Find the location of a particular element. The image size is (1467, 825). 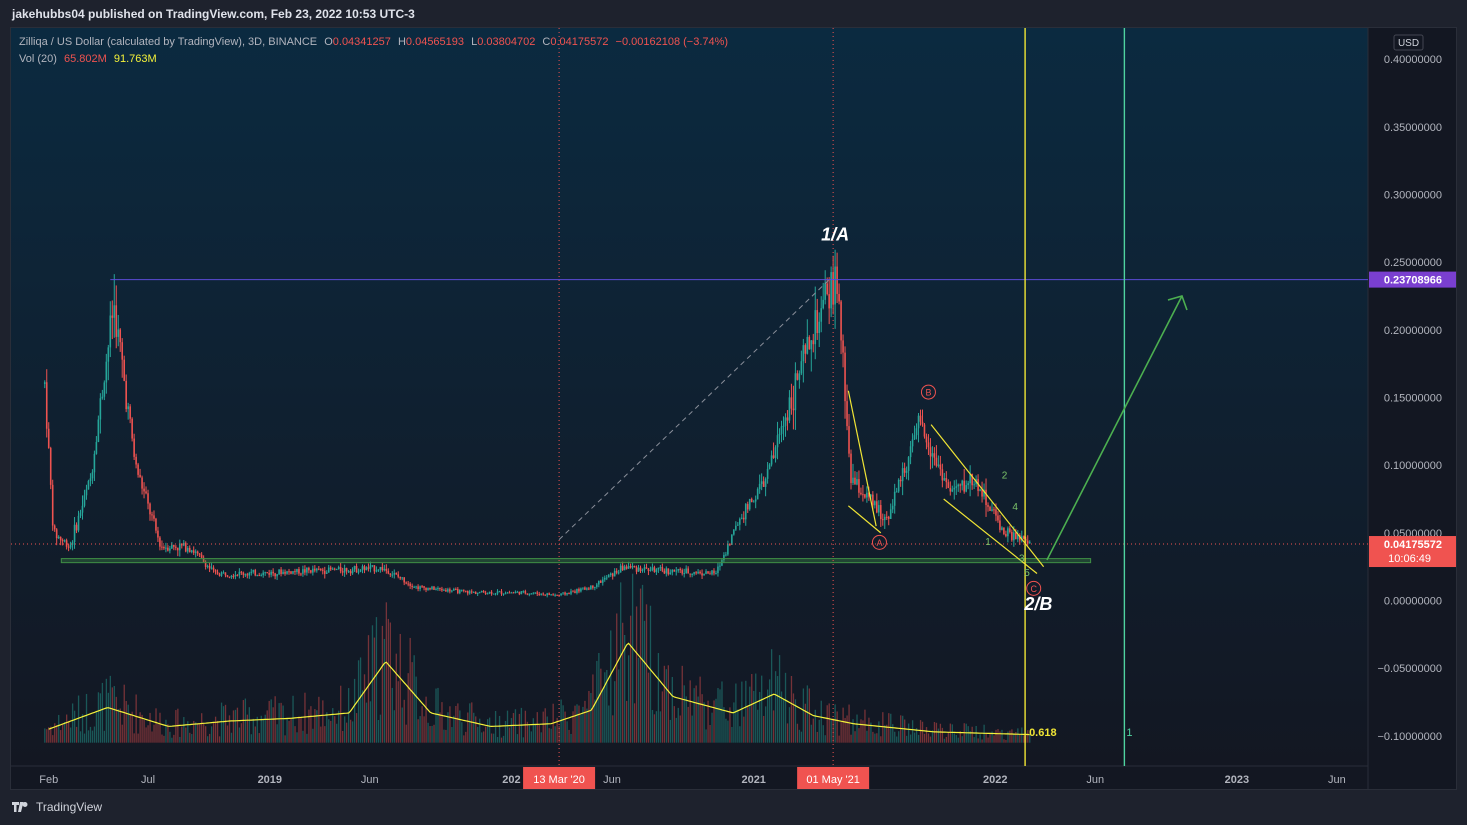

close-key: C is located at coordinates (546, 42).